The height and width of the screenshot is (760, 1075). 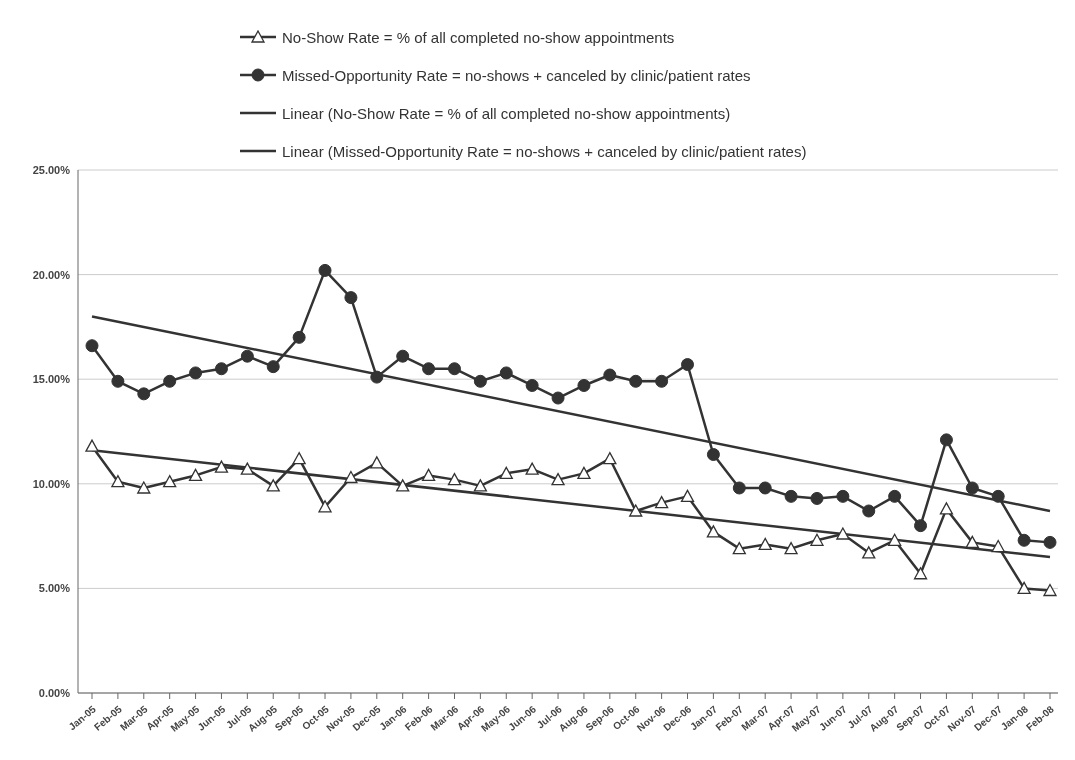 I want to click on legend-label: No-Show Rate = % of all completed no-show appointments, so click(x=478, y=37).